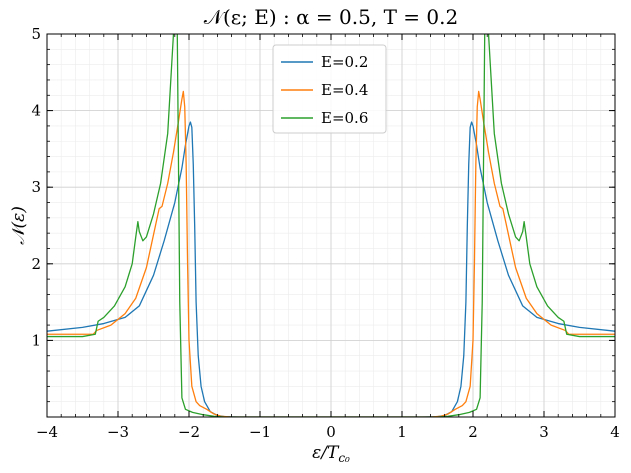  I want to click on y-tick-label: 5, so click(36, 34).